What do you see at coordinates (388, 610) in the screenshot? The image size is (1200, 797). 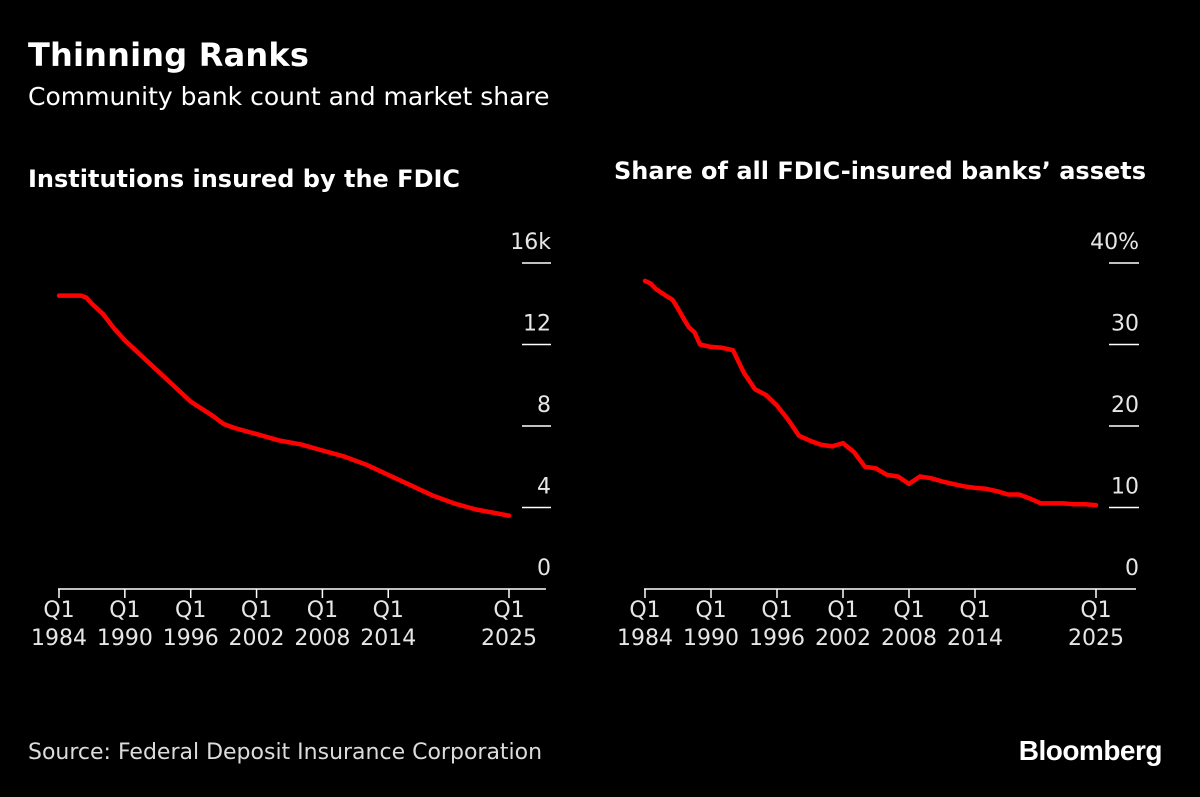 I see `left-xtick-label-q-5: Q1` at bounding box center [388, 610].